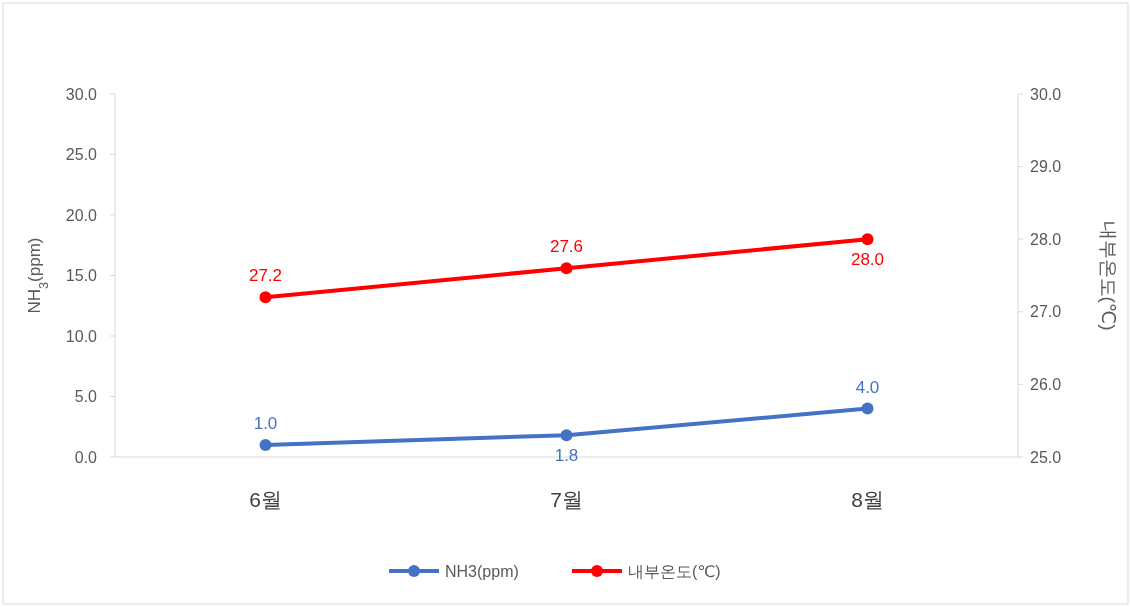 This screenshot has height=607, width=1131. What do you see at coordinates (265, 423) in the screenshot?
I see `data-label: 1.0` at bounding box center [265, 423].